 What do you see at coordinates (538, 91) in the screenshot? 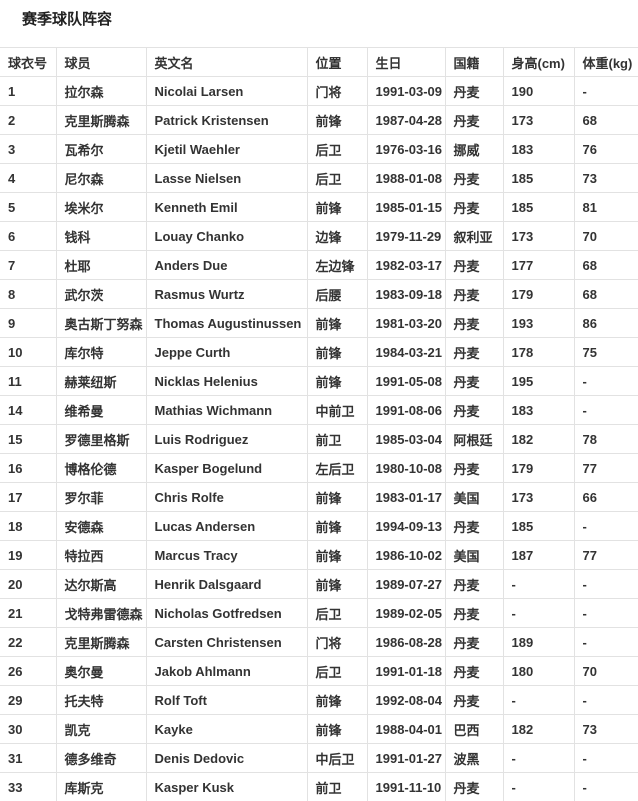
I see `cell: 190` at bounding box center [538, 91].